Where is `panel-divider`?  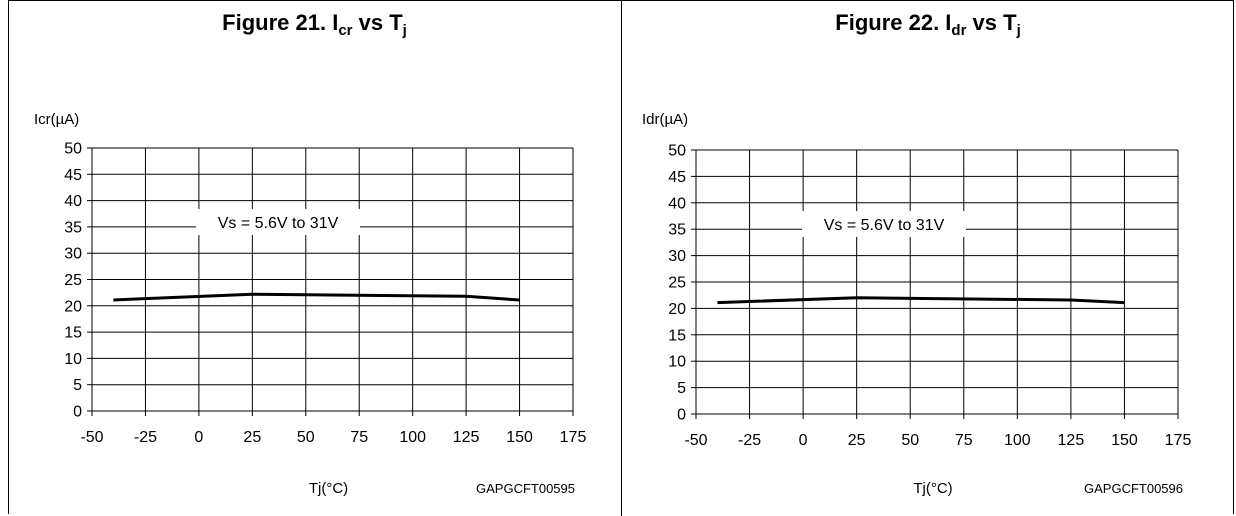 panel-divider is located at coordinates (621, 258).